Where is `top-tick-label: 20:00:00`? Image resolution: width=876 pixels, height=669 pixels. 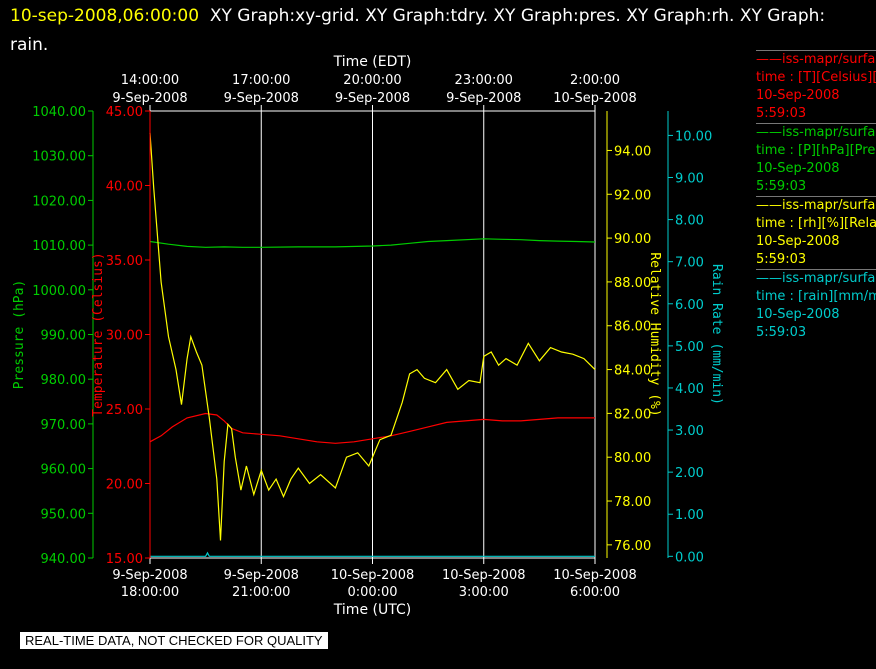 top-tick-label: 20:00:00 is located at coordinates (372, 80).